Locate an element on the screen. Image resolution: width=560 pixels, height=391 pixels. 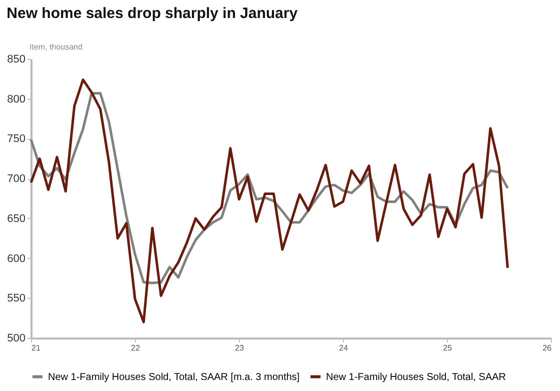
y-tick-label: 800 is located at coordinates (16, 99).